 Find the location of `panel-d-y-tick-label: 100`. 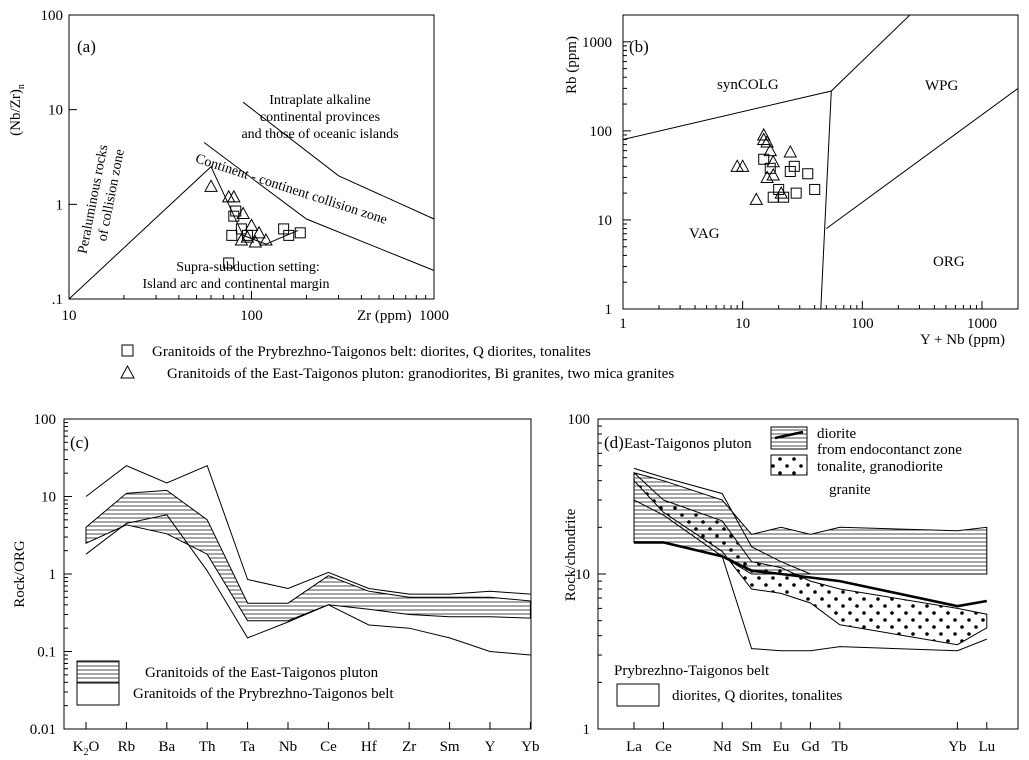

panel-d-y-tick-label: 100 is located at coordinates (579, 420).